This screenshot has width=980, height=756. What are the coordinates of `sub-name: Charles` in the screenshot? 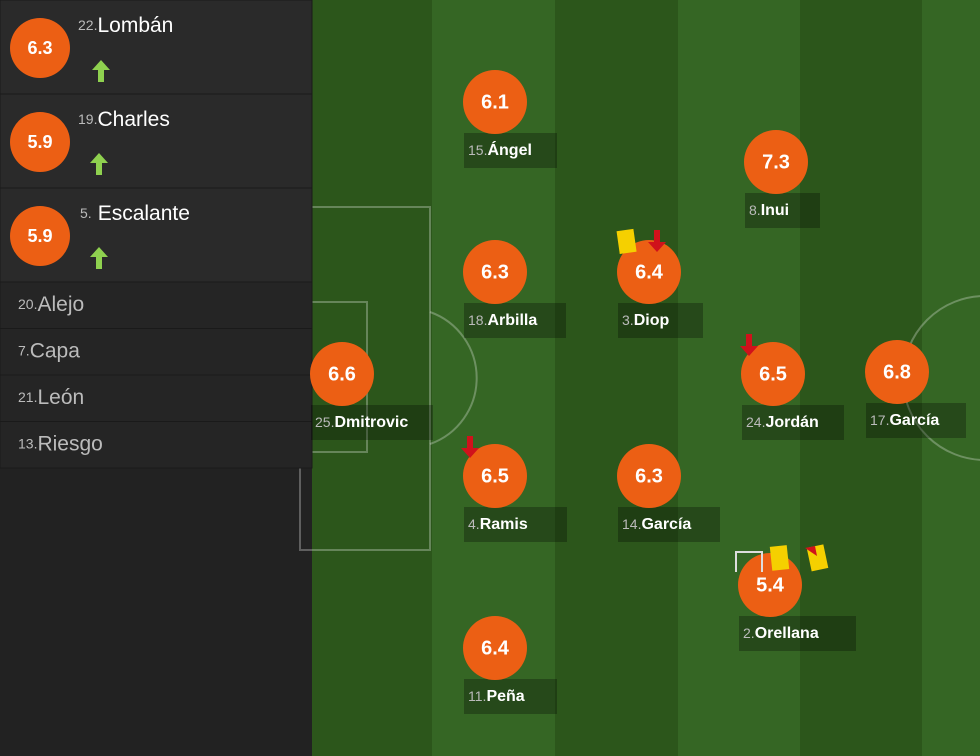 It's located at (133, 119).